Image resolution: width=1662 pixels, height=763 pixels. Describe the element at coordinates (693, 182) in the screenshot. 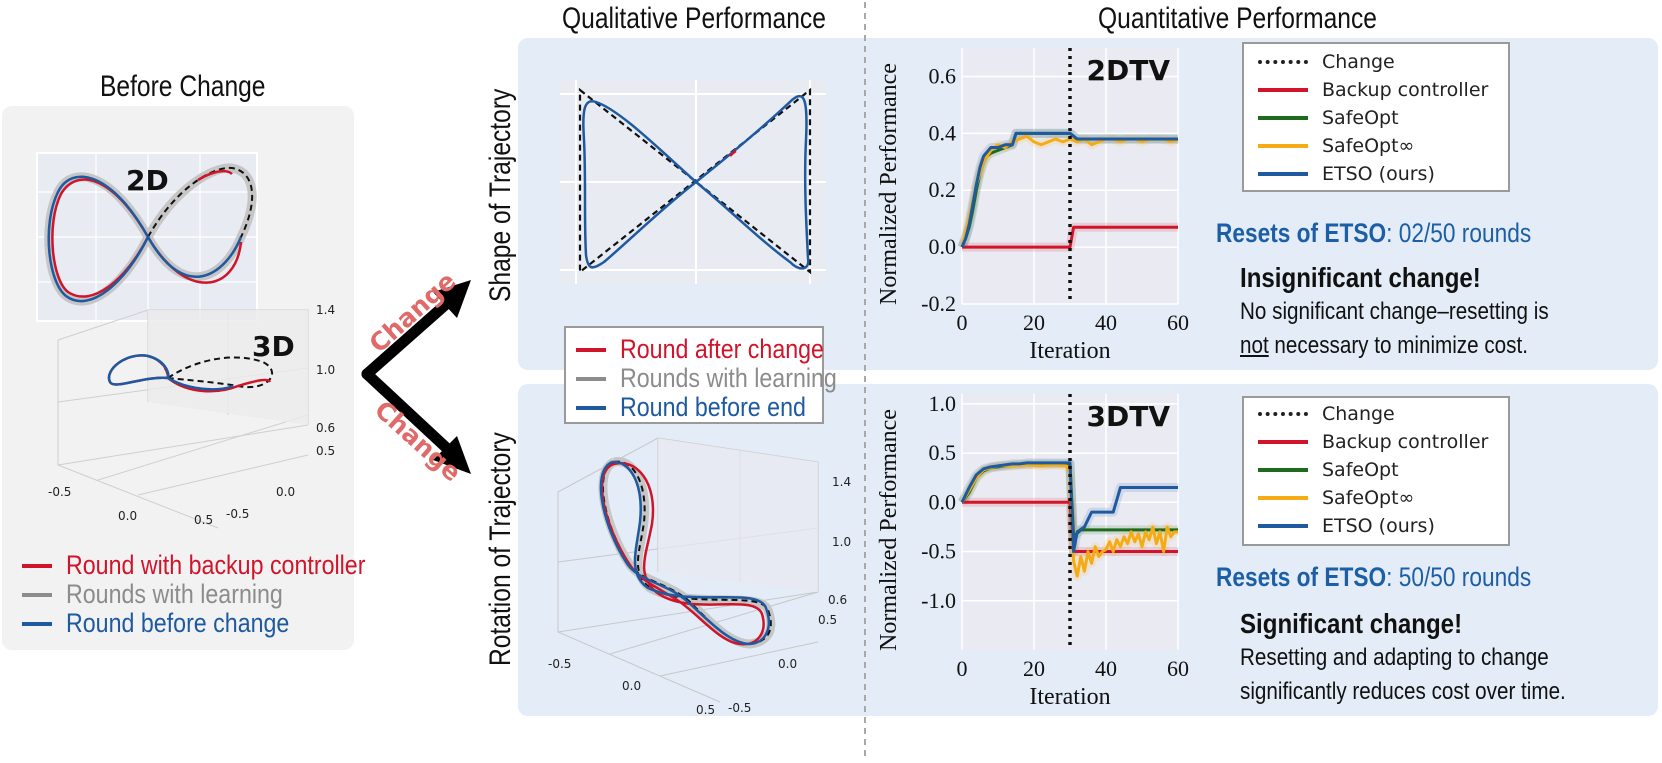

I see `middle-top-shape-plot` at that location.